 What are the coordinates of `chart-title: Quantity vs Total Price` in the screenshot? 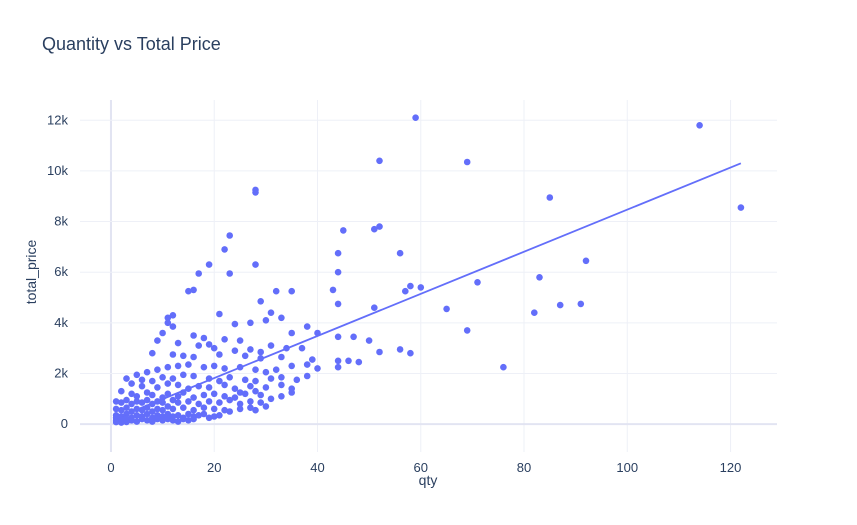 It's located at (131, 44).